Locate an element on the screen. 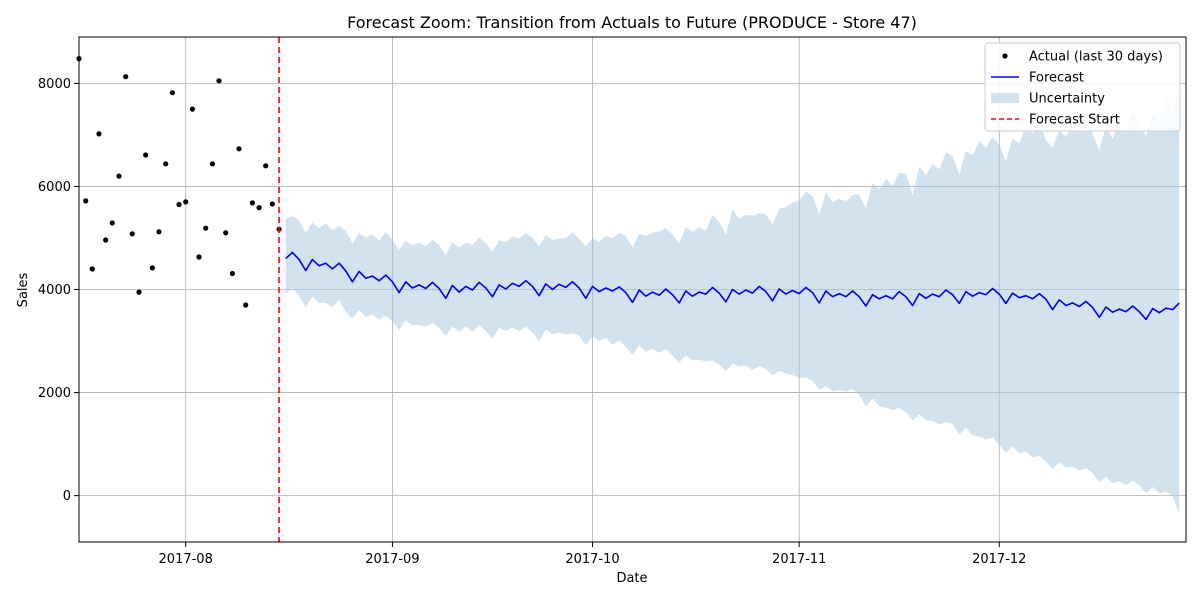 The height and width of the screenshot is (600, 1200). x-axis-label: Date is located at coordinates (631, 578).